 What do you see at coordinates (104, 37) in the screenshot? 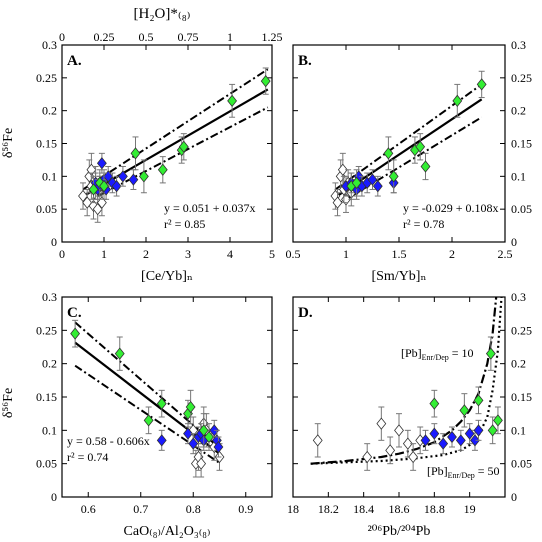
I see `top-axis-tick-label: 0.25` at bounding box center [104, 37].